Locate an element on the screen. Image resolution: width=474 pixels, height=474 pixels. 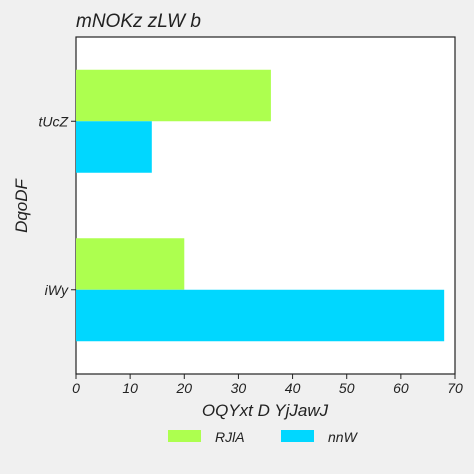
x-tick-label: 60 is located at coordinates (401, 388).